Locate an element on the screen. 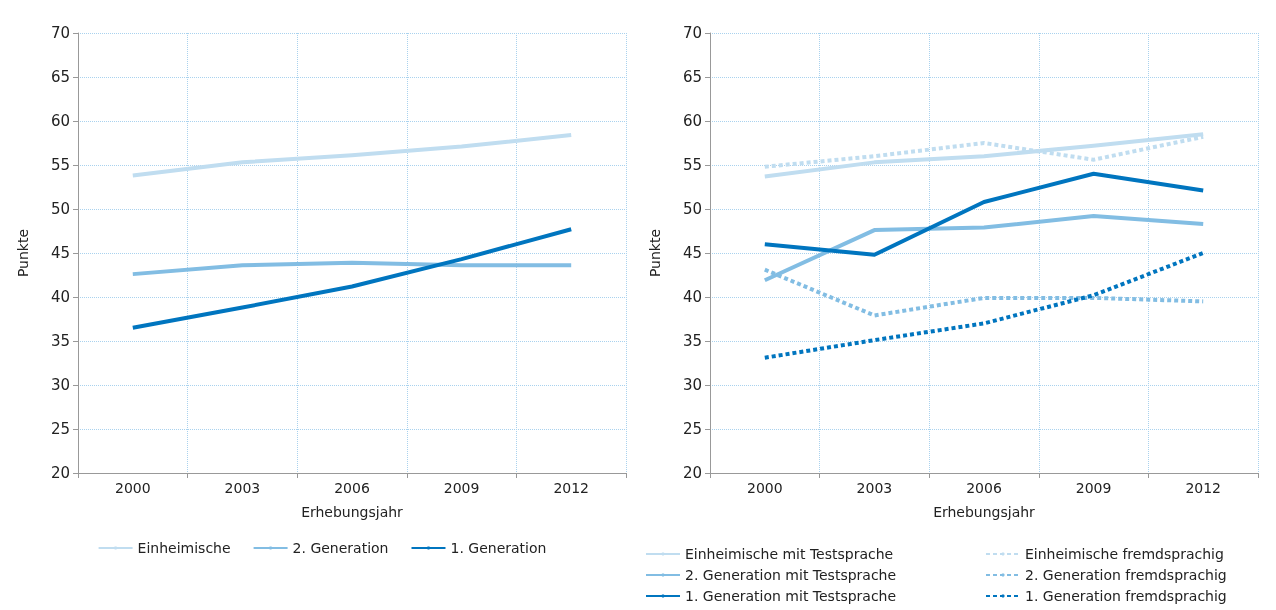 Image resolution: width=1276 pixels, height=610 pixels. legend-label: 1. Generation is located at coordinates (498, 548).